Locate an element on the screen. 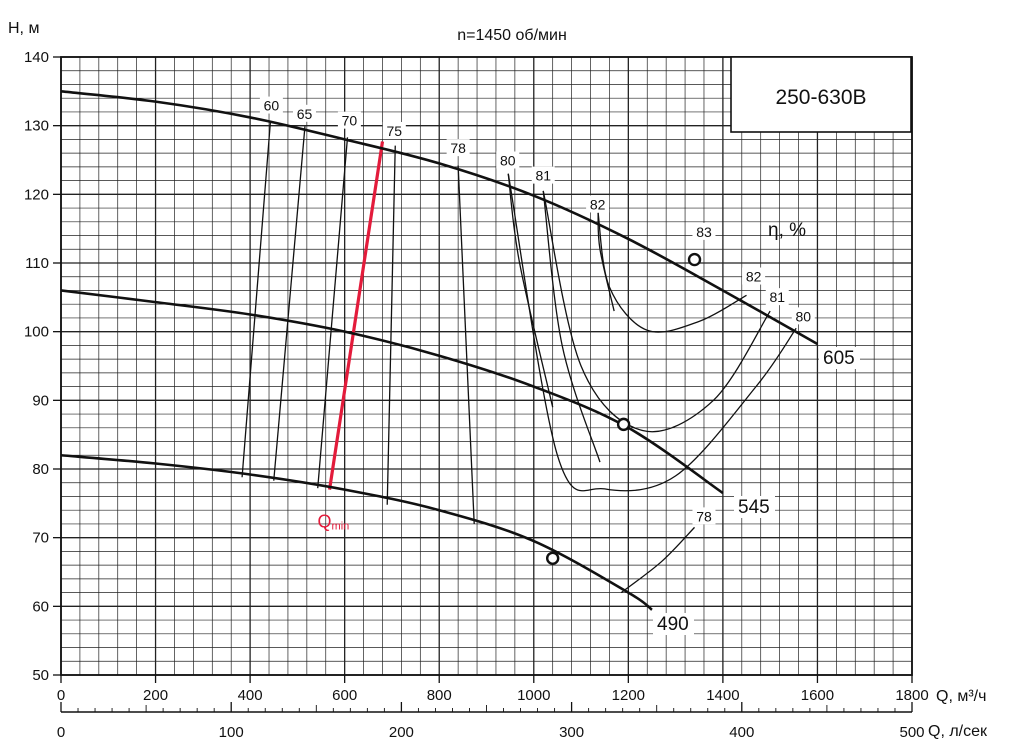 Image resolution: width=1024 pixels, height=749 pixels. curve-end-label-605: 605 is located at coordinates (839, 358).